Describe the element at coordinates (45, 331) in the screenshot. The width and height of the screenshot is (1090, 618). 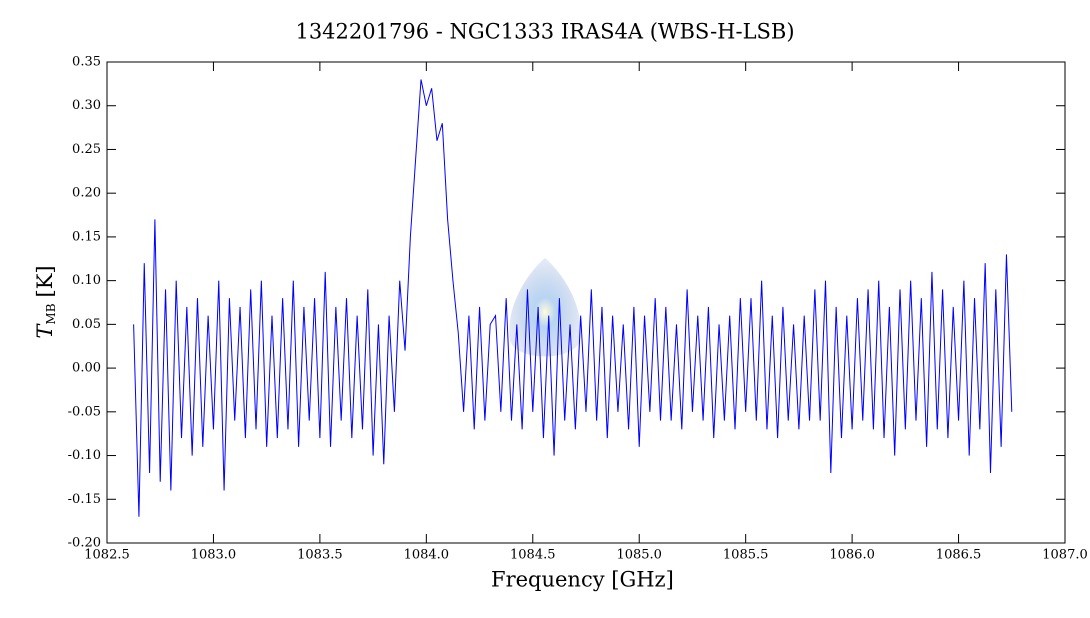
I see `y-label-symbol: T` at that location.